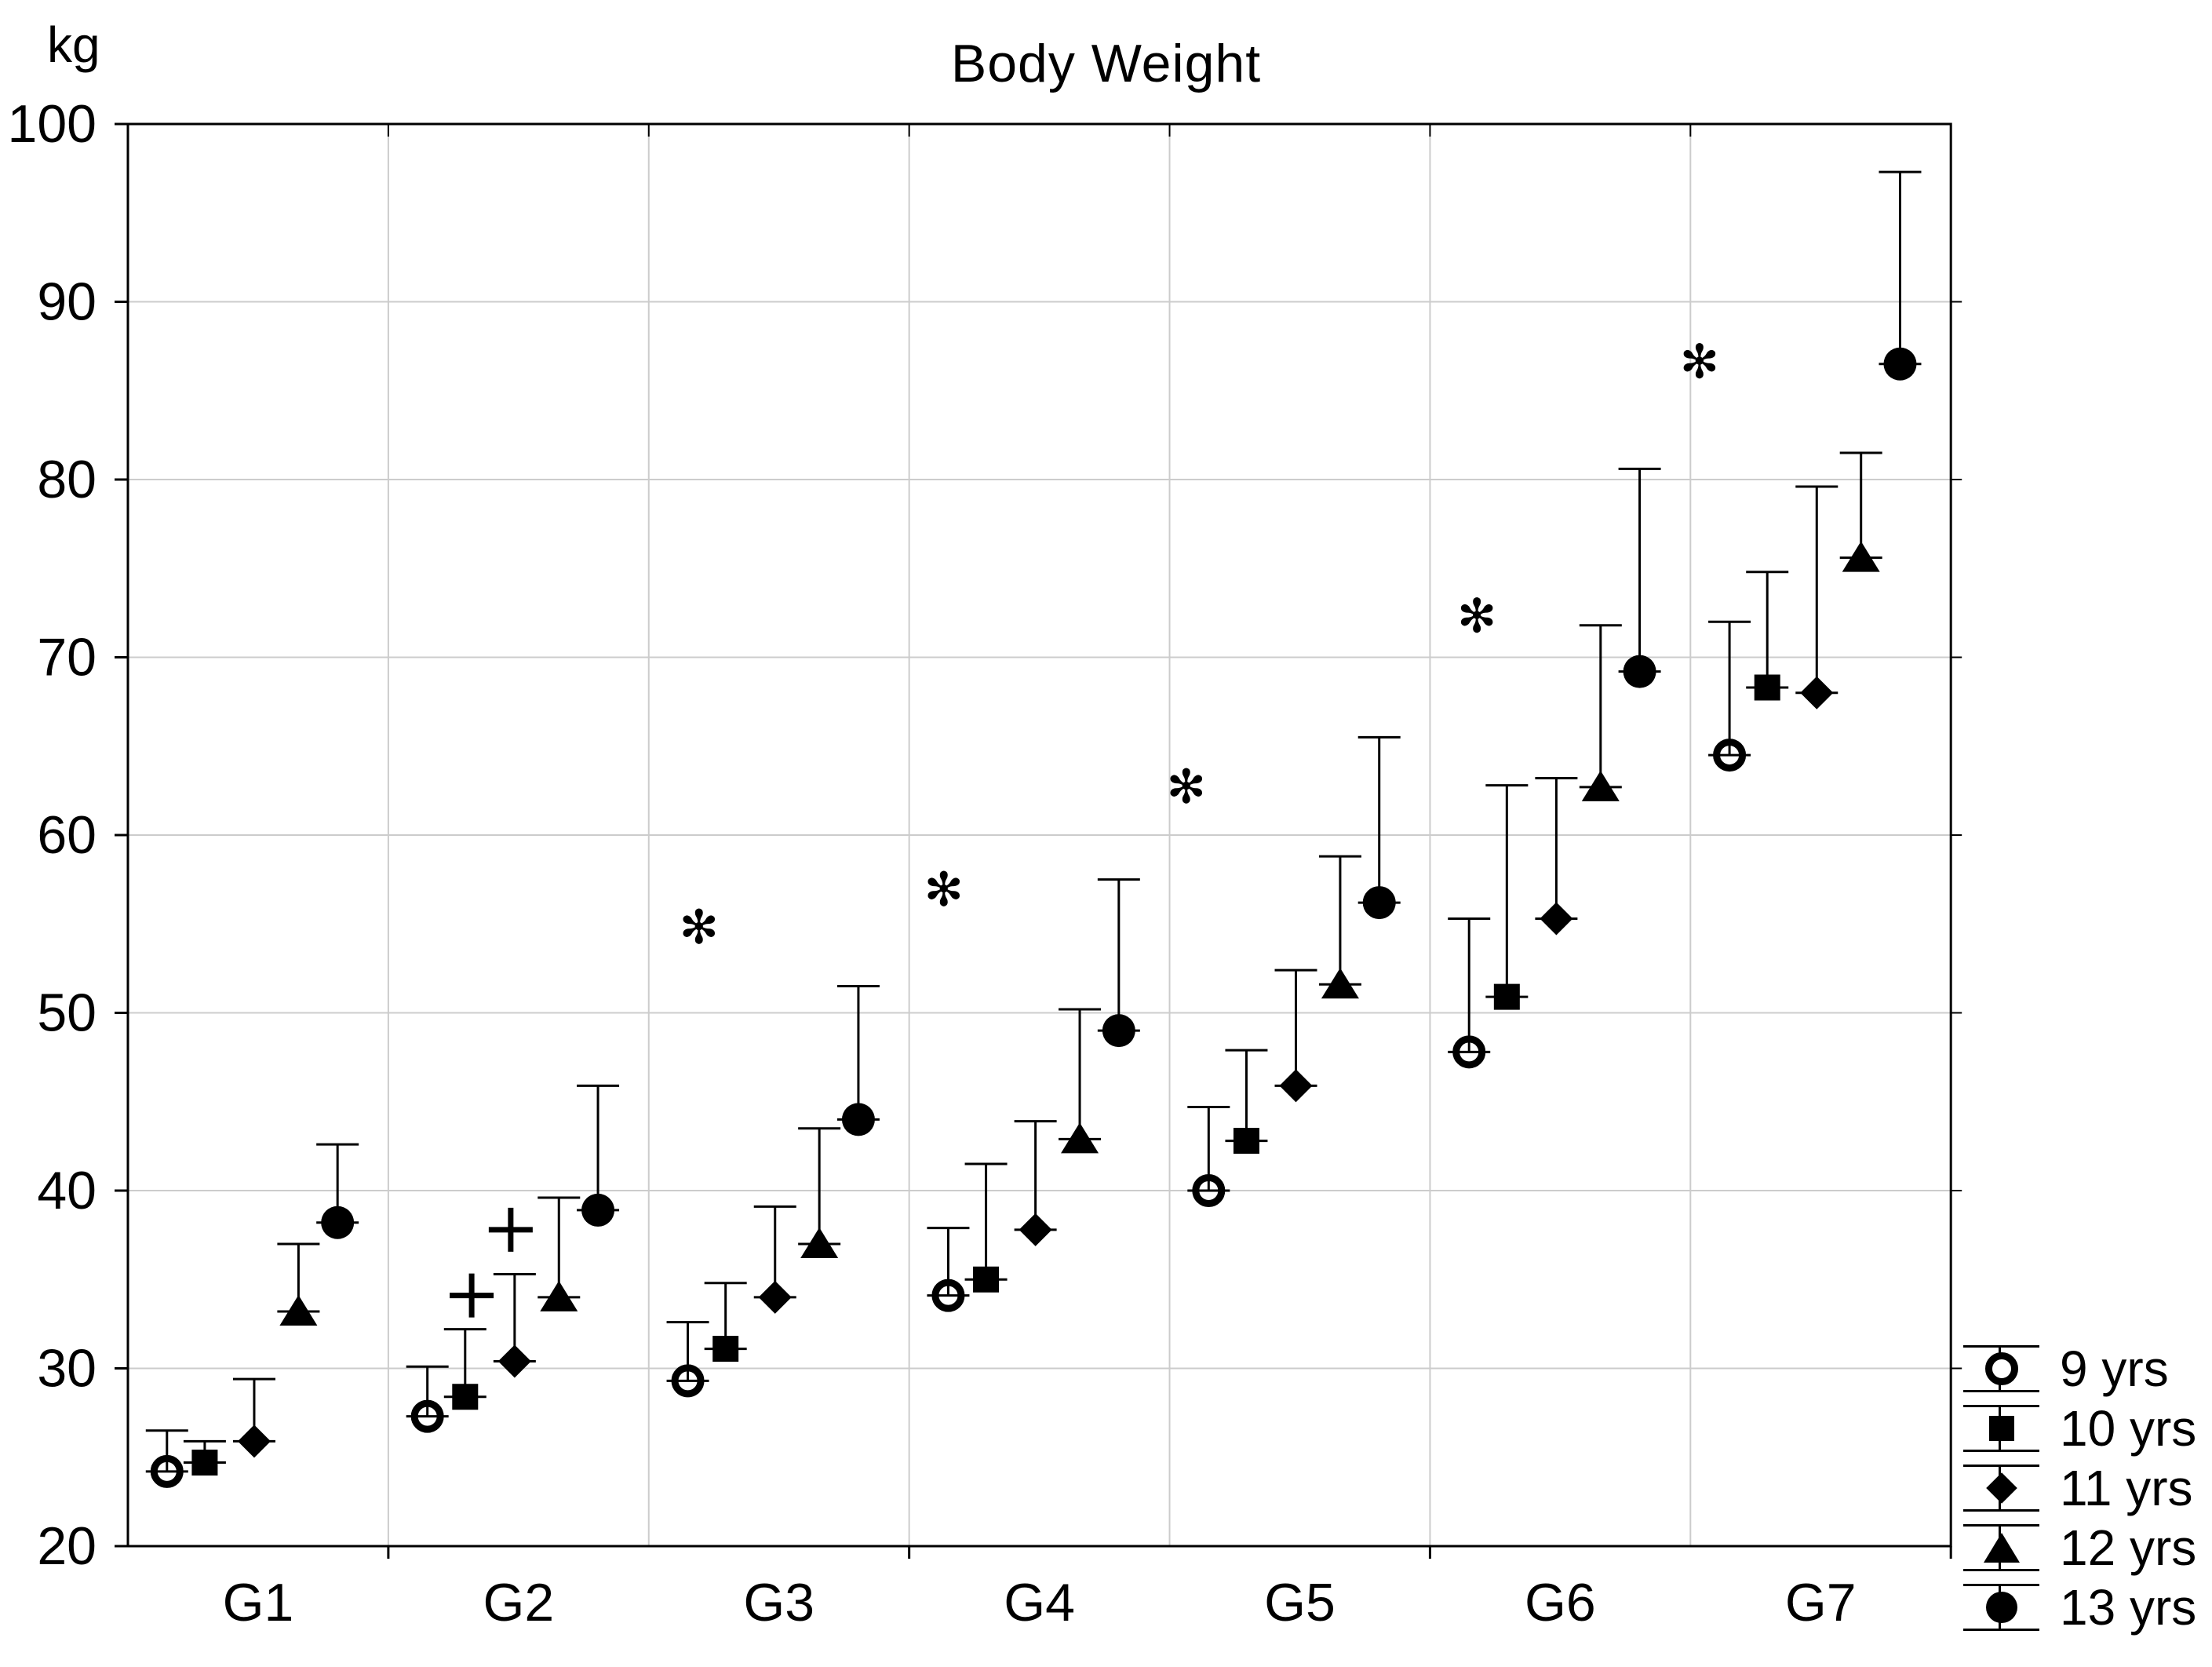 The height and width of the screenshot is (1667, 2212). Describe the element at coordinates (1476, 617) in the screenshot. I see `significance-asterisk-G6: ✻` at that location.